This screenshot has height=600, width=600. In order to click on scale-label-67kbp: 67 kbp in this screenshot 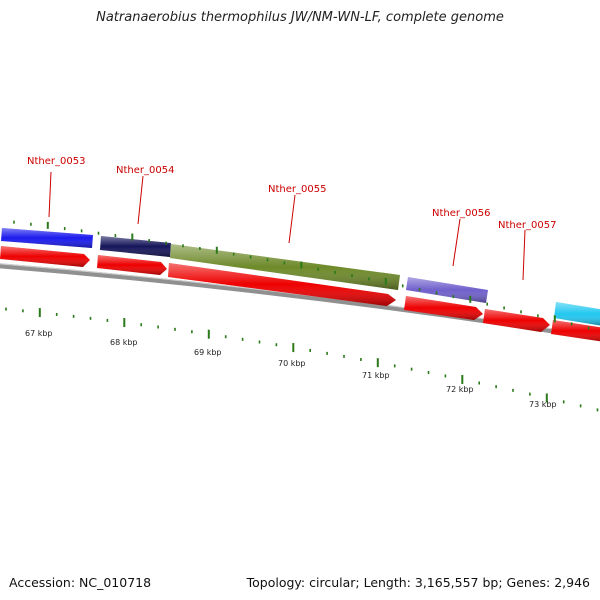, I will do `click(39, 333)`.